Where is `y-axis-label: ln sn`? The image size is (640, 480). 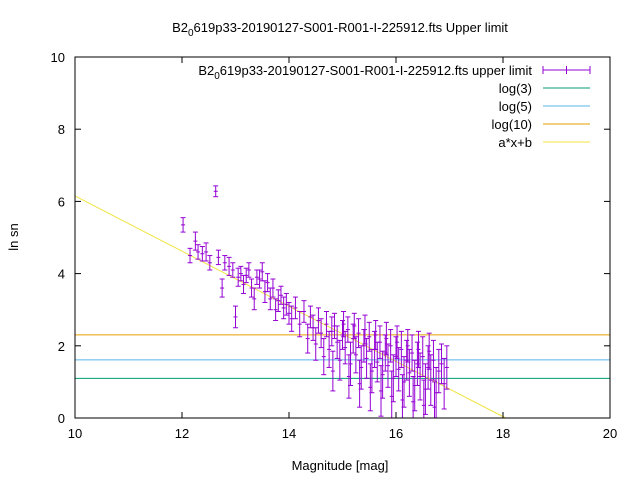 y-axis-label: ln sn is located at coordinates (13, 236).